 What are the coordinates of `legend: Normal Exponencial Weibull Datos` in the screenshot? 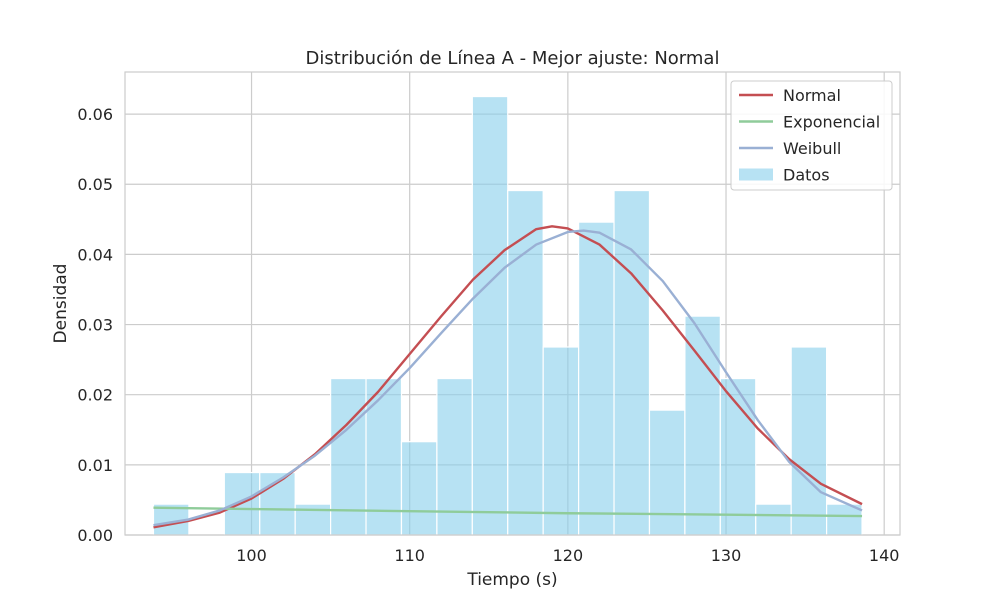 It's located at (811, 135).